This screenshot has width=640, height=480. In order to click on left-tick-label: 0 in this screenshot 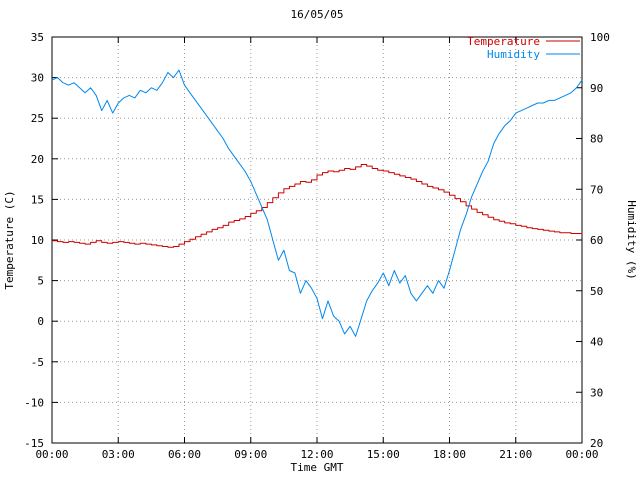, I will do `click(40, 321)`.